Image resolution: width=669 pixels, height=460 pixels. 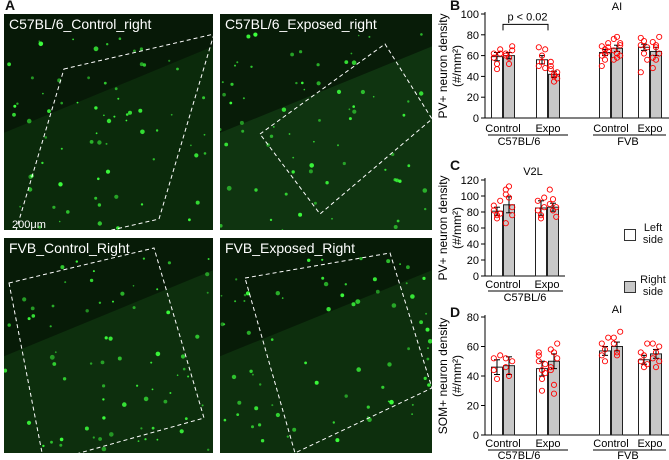 What do you see at coordinates (547, 444) in the screenshot?
I see `category-label: Expo` at bounding box center [547, 444].